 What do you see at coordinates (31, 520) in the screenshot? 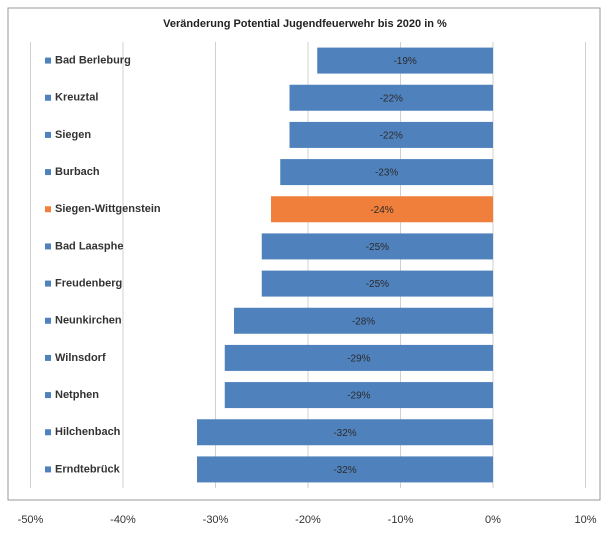
I see `x-tick-label: -50%` at bounding box center [31, 520].